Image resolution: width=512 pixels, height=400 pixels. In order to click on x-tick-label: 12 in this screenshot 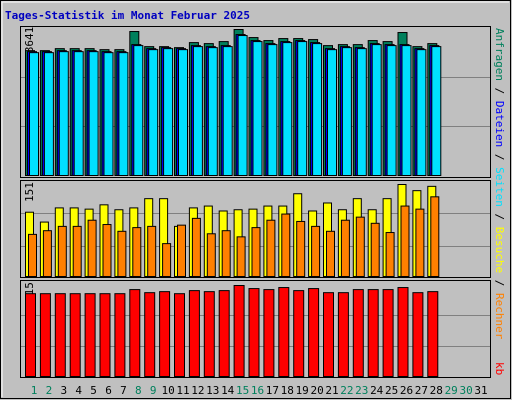, I will do `click(197, 390)`.